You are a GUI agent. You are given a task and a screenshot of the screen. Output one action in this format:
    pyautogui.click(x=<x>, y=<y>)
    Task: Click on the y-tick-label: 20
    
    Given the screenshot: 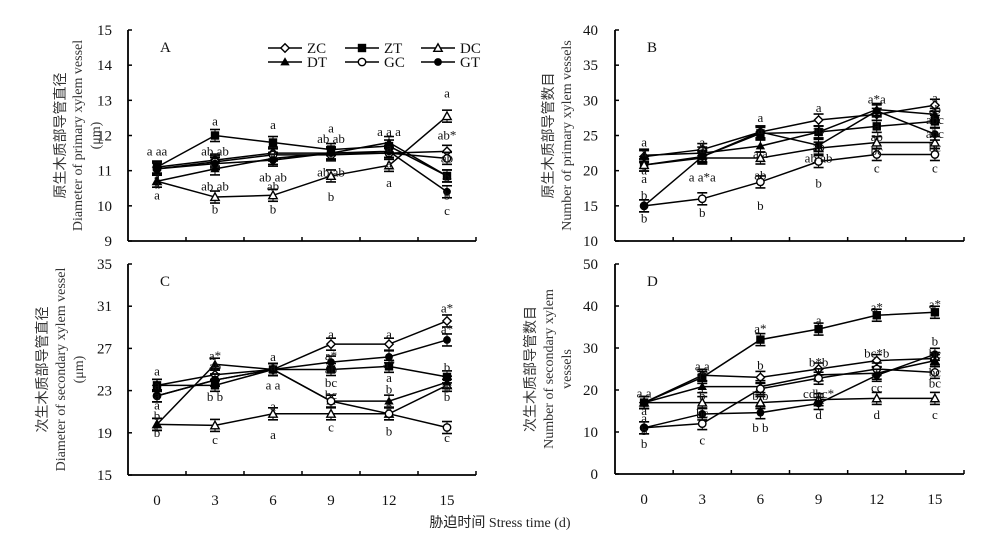 What is the action you would take?
    pyautogui.click(x=590, y=172)
    